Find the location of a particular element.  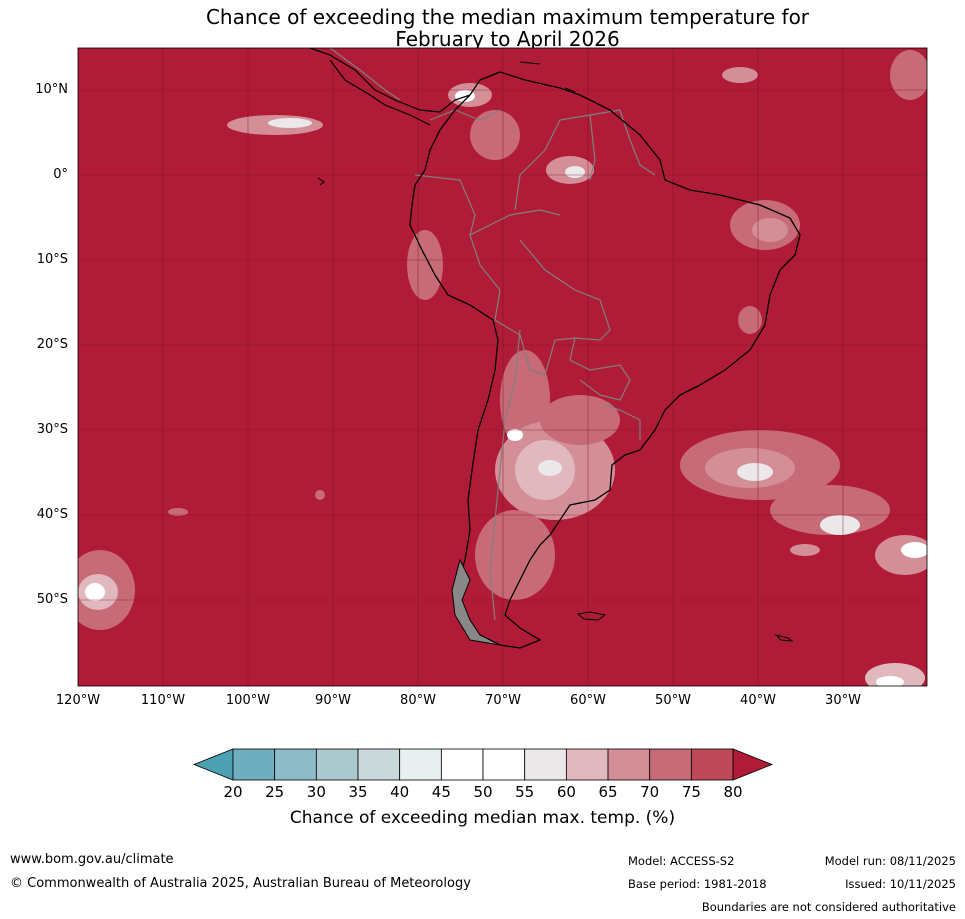

footer-model: Model: ACCESS-S2 is located at coordinates (681, 861).